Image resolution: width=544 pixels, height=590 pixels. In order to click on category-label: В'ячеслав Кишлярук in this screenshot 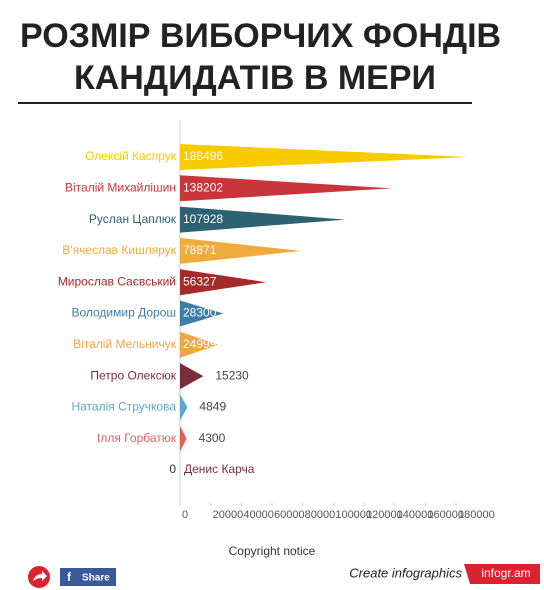, I will do `click(119, 250)`.